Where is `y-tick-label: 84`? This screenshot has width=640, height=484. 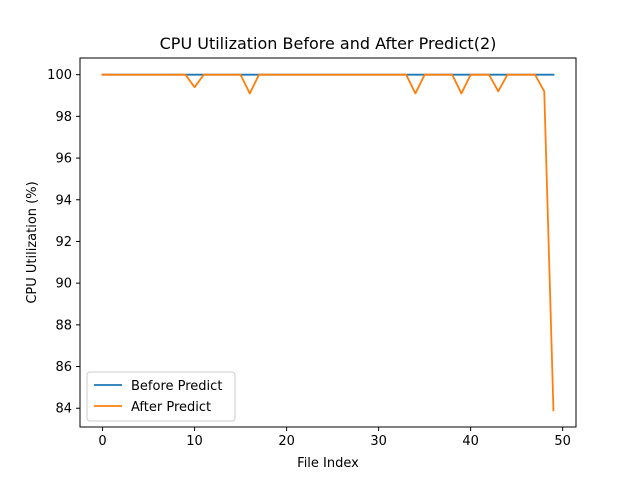
y-tick-label: 84 is located at coordinates (63, 409).